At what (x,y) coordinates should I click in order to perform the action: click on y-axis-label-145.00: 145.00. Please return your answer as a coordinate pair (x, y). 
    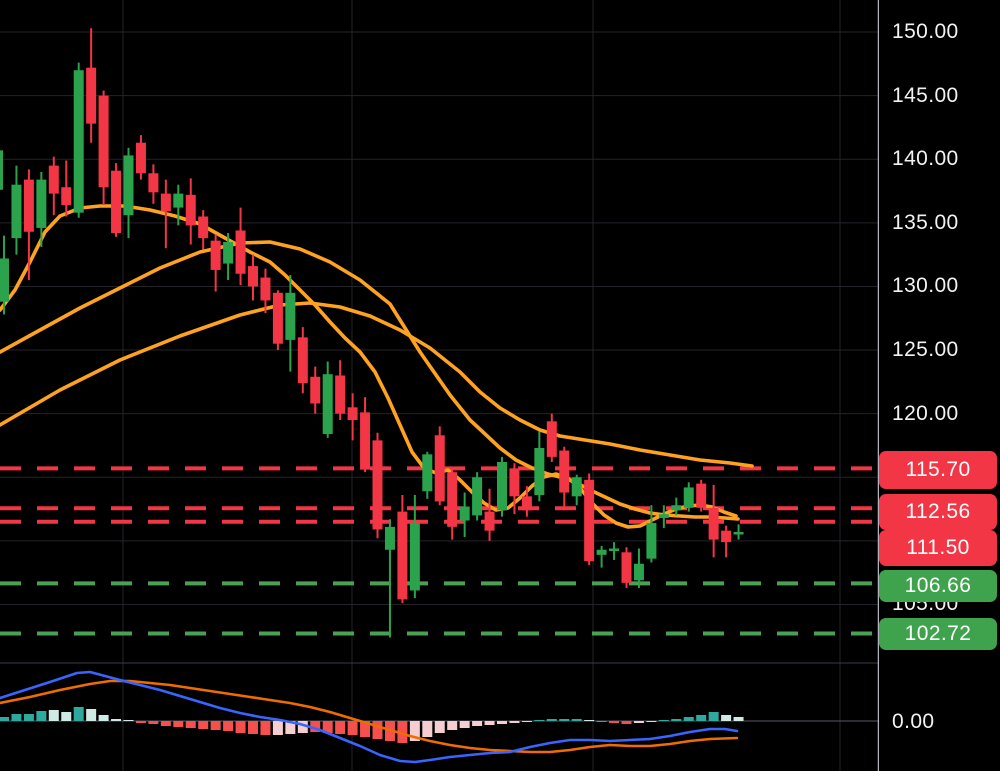
    Looking at the image, I should click on (925, 95).